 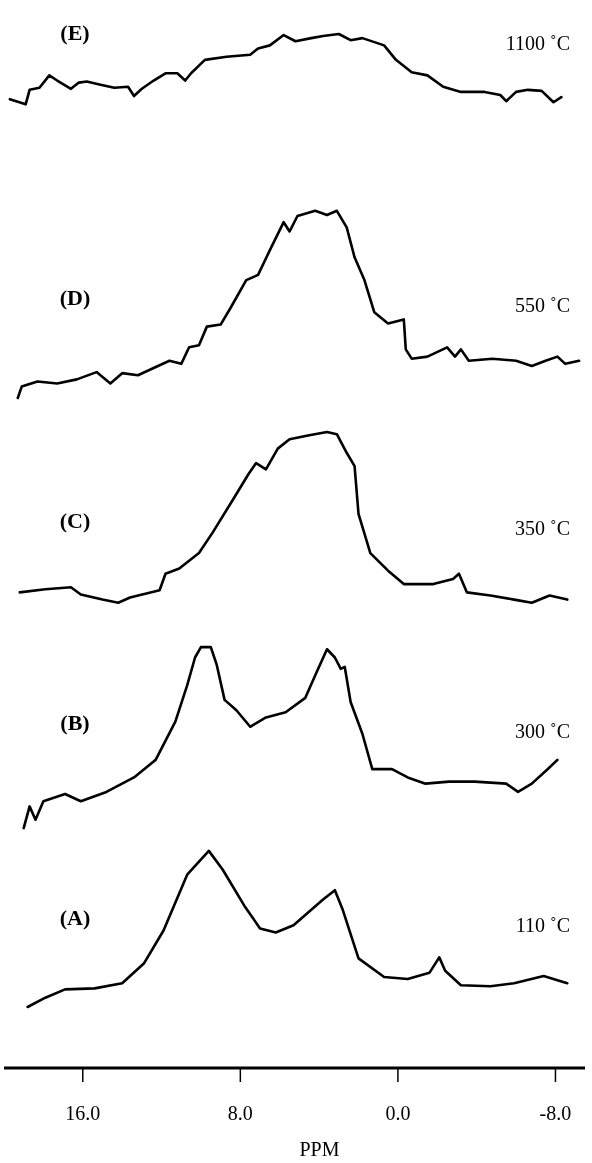 What do you see at coordinates (83, 1113) in the screenshot?
I see `x-tick-label: 16.0` at bounding box center [83, 1113].